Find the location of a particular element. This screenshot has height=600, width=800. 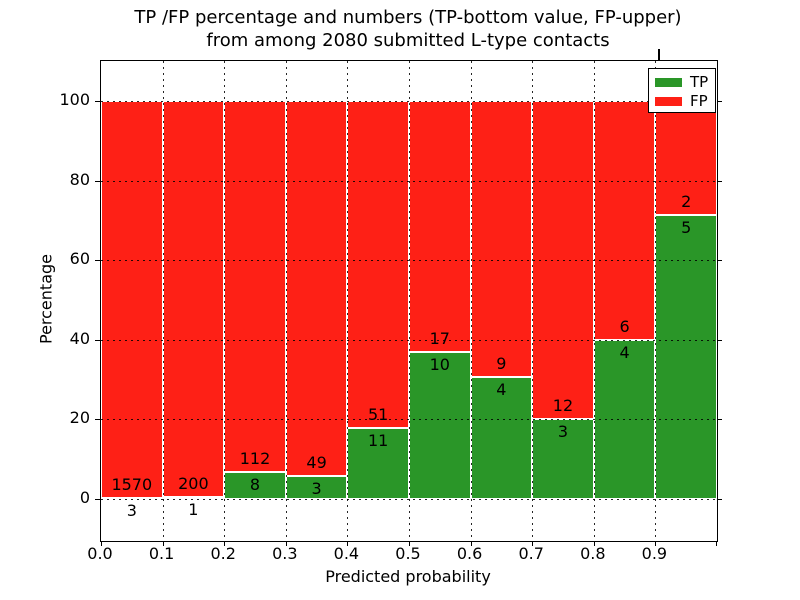

legend-swatch-tp is located at coordinates (668, 82).